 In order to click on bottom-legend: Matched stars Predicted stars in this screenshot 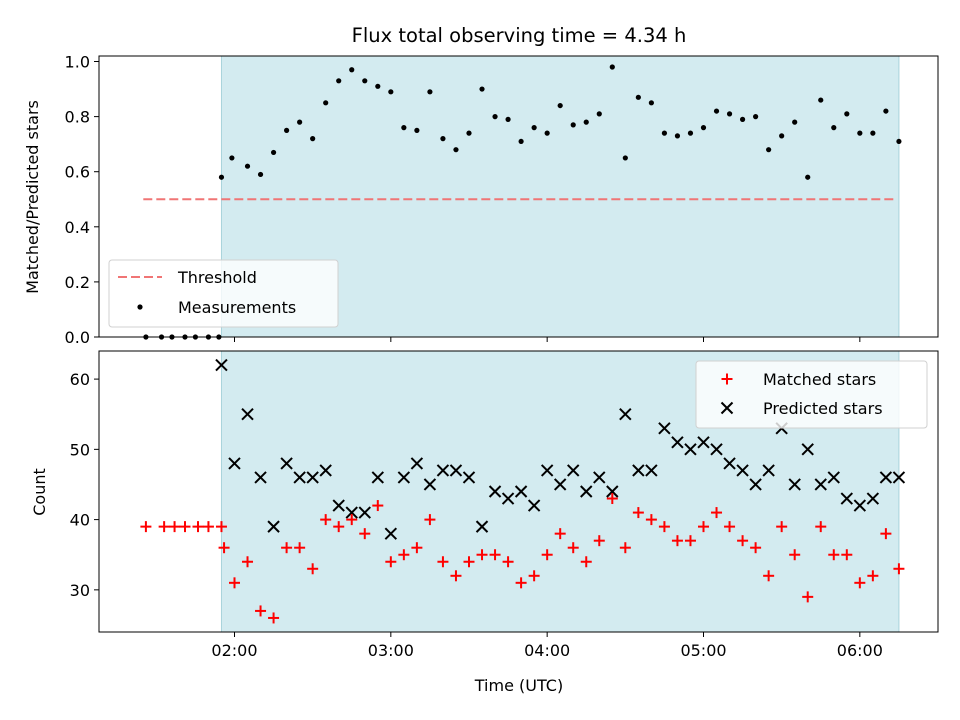, I will do `click(811, 394)`.